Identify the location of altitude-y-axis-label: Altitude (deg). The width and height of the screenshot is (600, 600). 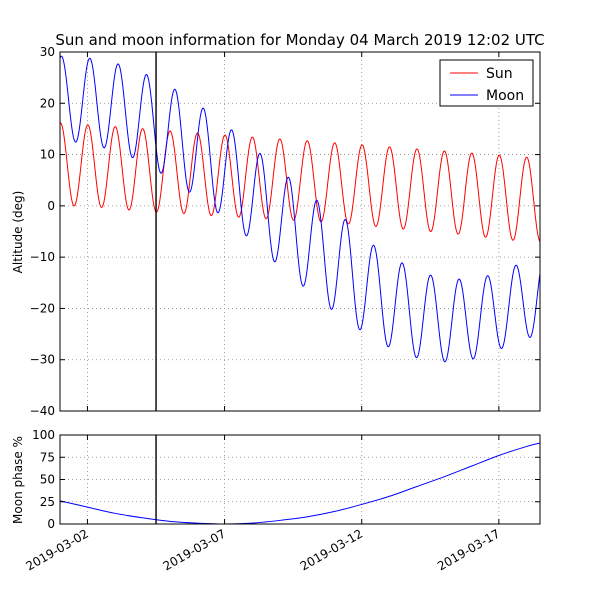
(18, 232).